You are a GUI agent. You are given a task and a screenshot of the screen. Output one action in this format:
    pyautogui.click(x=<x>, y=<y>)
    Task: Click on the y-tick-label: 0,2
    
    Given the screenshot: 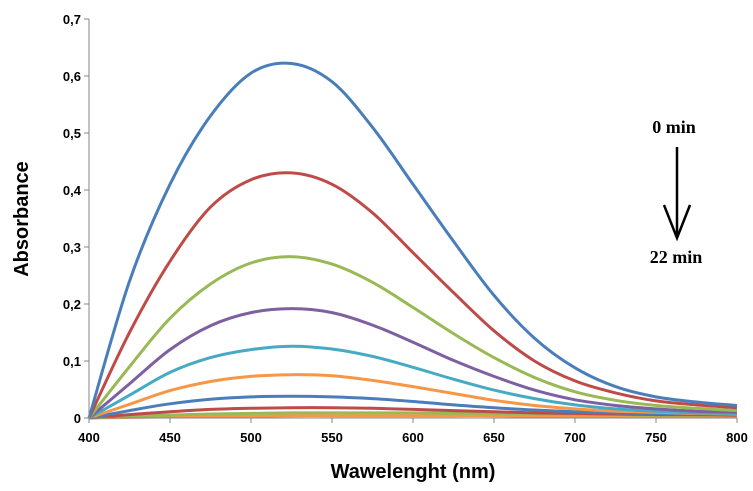 What is the action you would take?
    pyautogui.click(x=72, y=304)
    